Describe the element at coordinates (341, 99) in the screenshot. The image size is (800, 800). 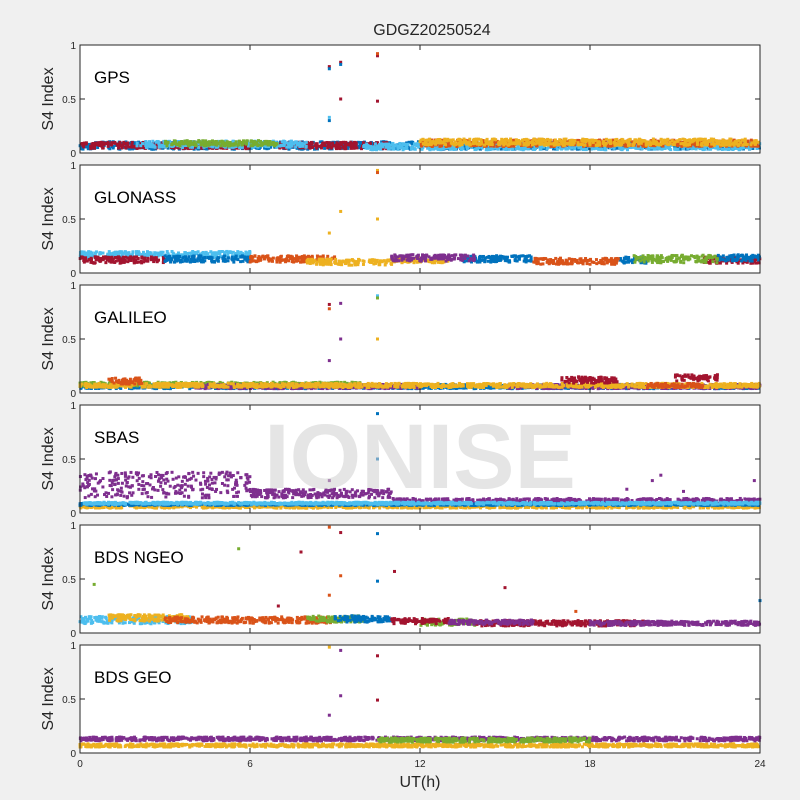
I see `outlier-point` at that location.